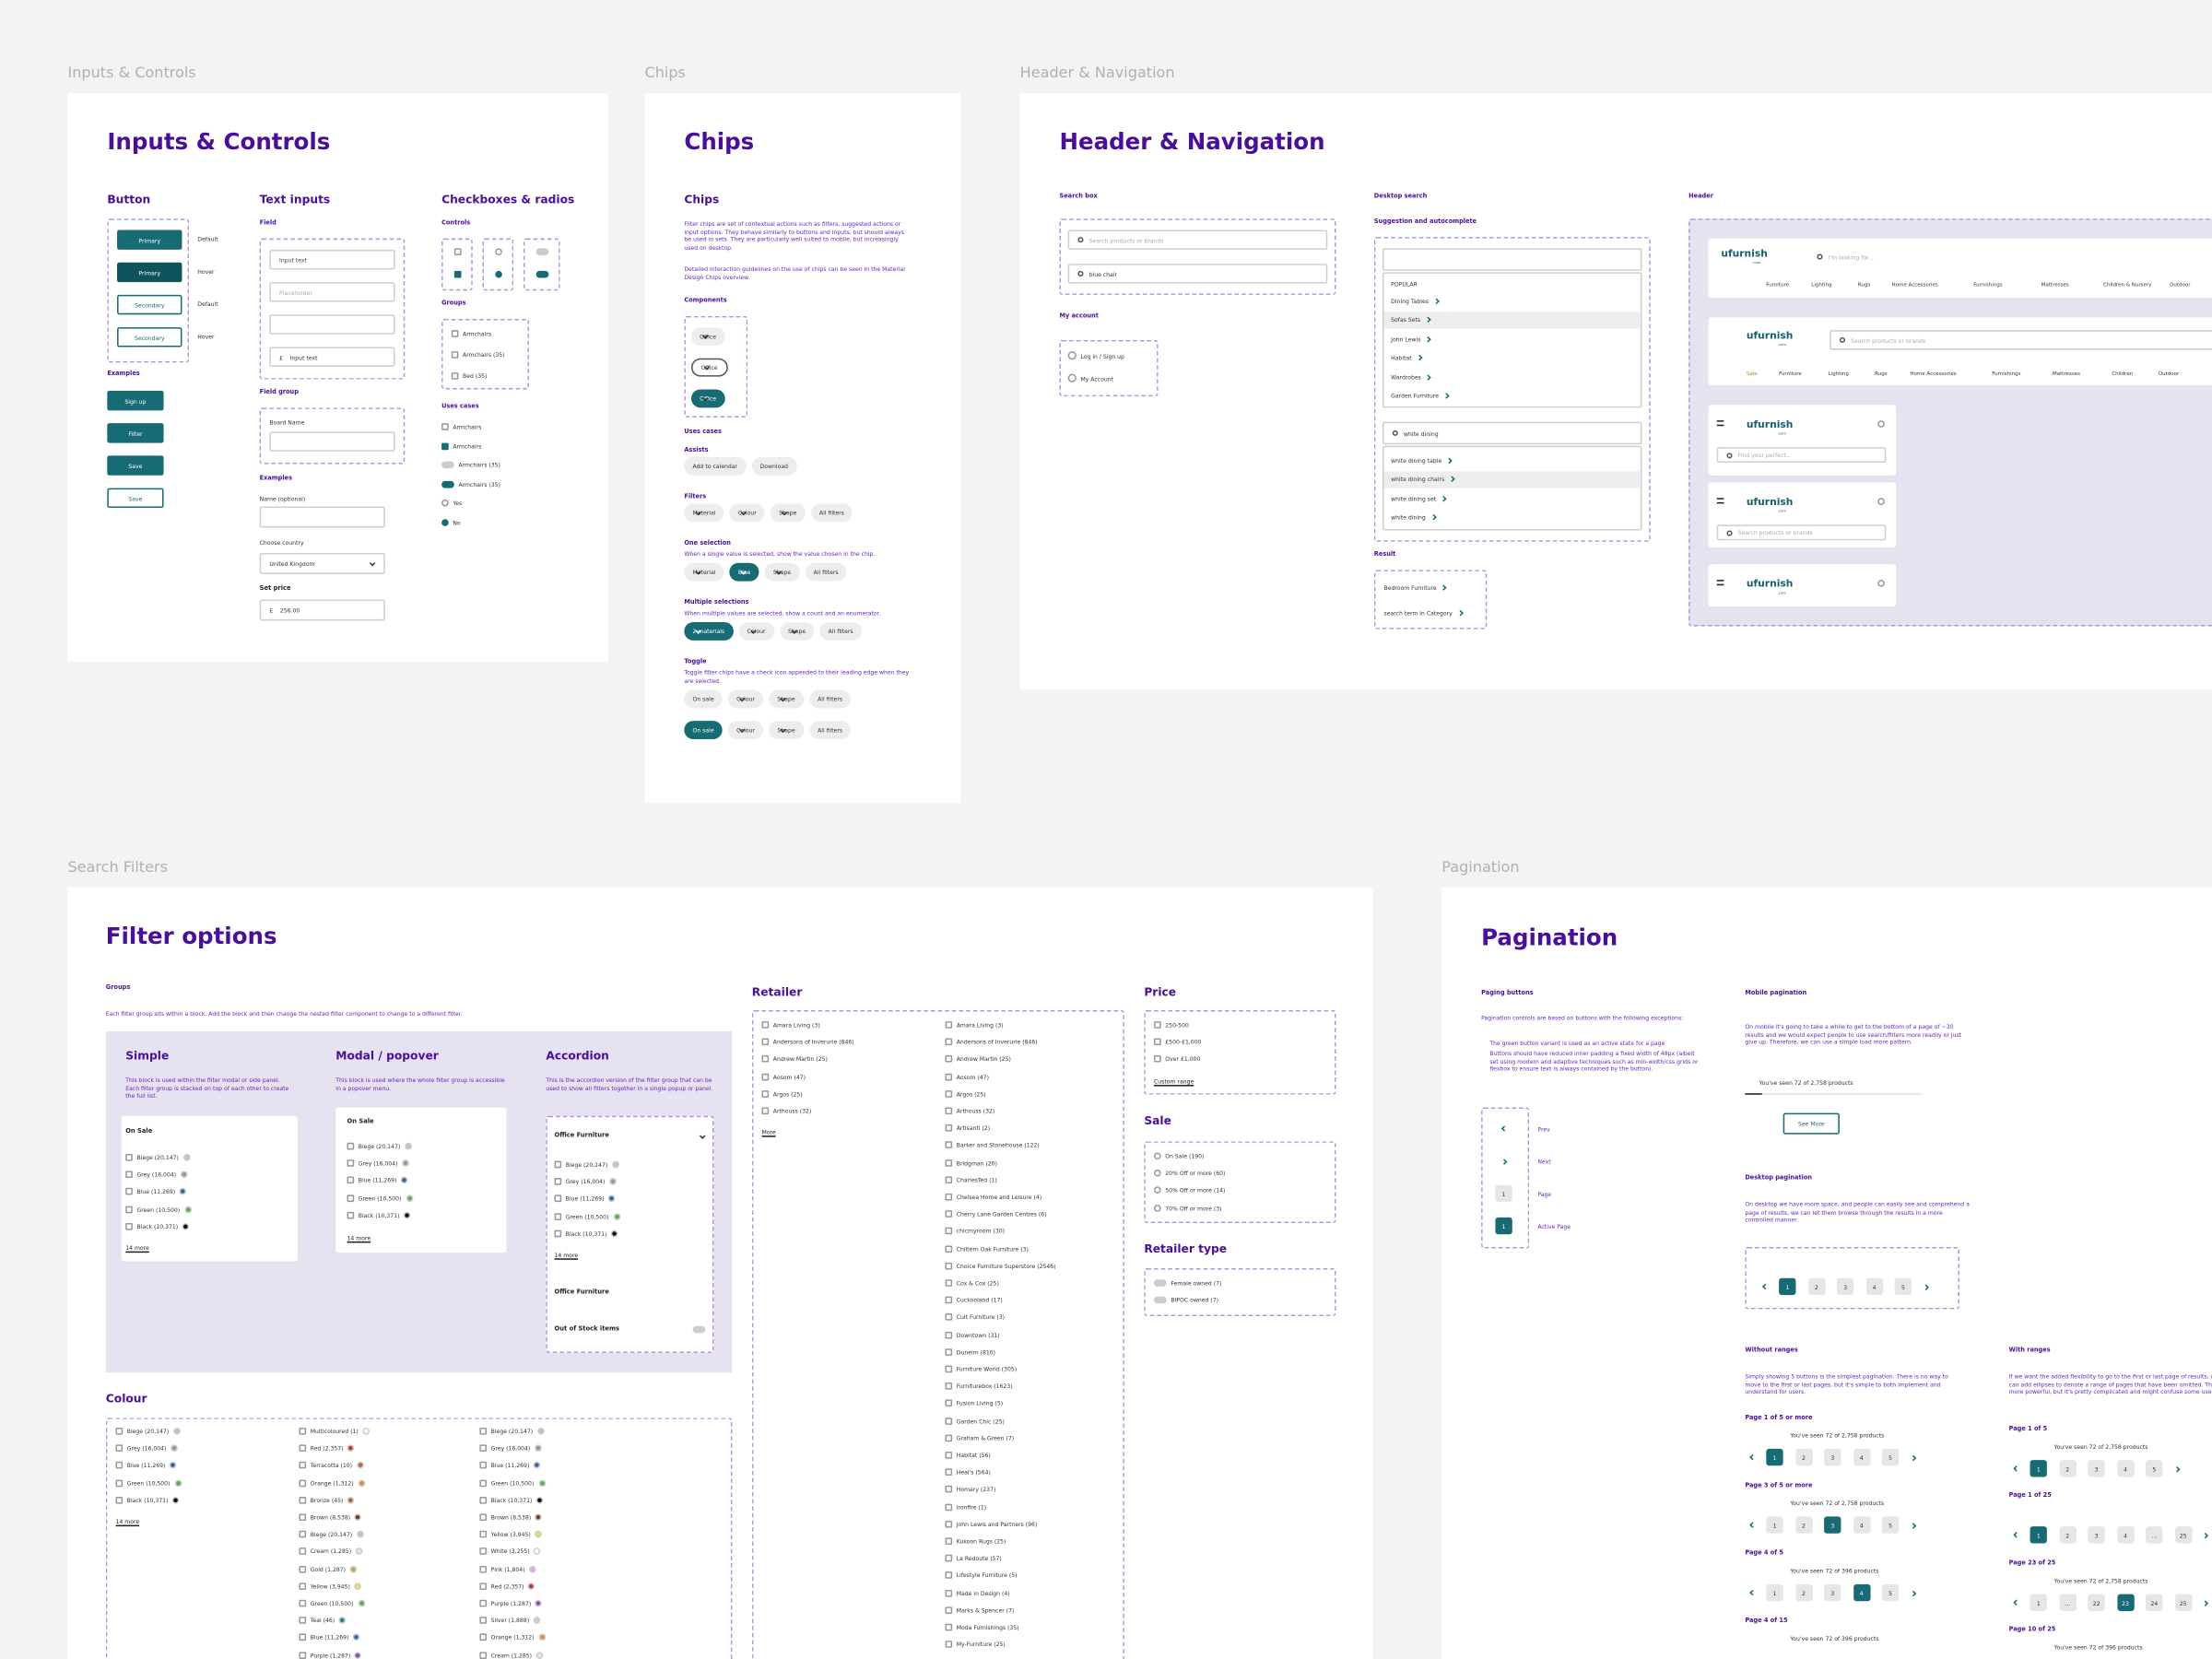  Describe the element at coordinates (1174, 1081) in the screenshot. I see `custom-range: Custom range` at that location.